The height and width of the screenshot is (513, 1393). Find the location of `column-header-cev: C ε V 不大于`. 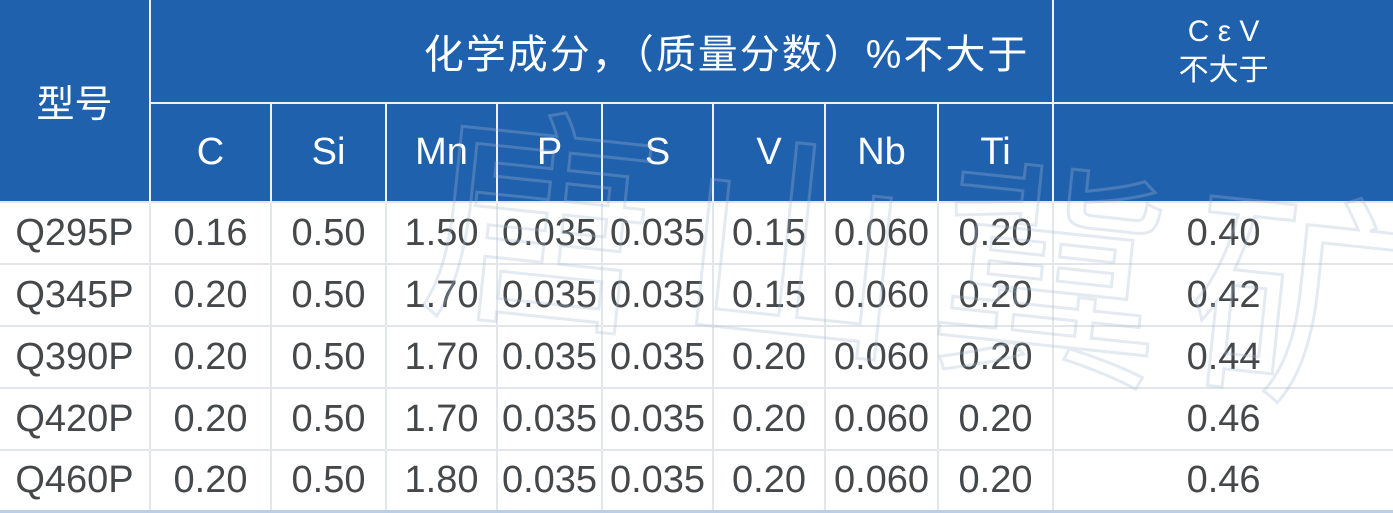

column-header-cev: C ε V 不大于 is located at coordinates (1223, 52).